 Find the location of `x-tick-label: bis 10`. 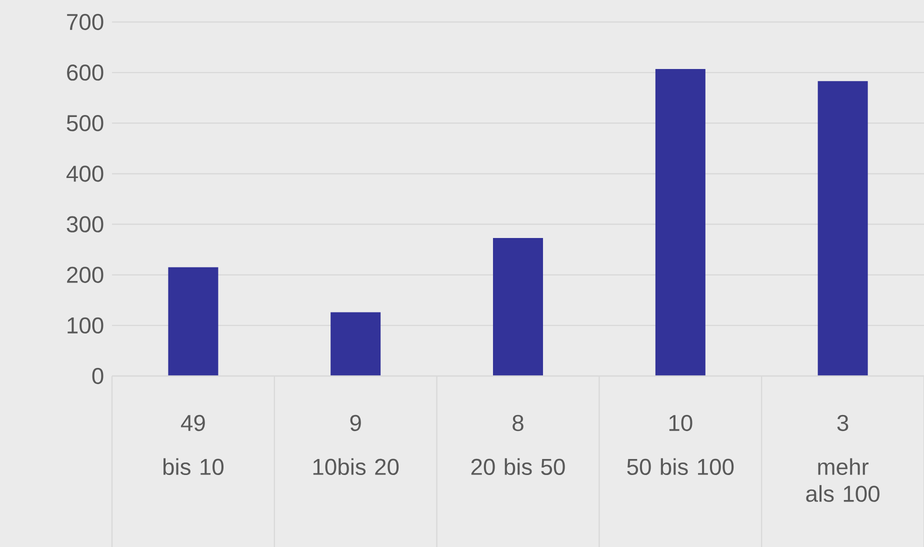

x-tick-label: bis 10 is located at coordinates (193, 467).